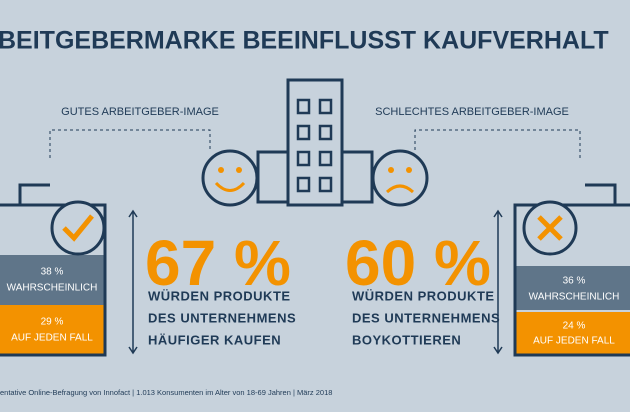 The height and width of the screenshot is (412, 630). Describe the element at coordinates (52, 288) in the screenshot. I see `good-likely-label: WAHRSCHEINLICH` at that location.